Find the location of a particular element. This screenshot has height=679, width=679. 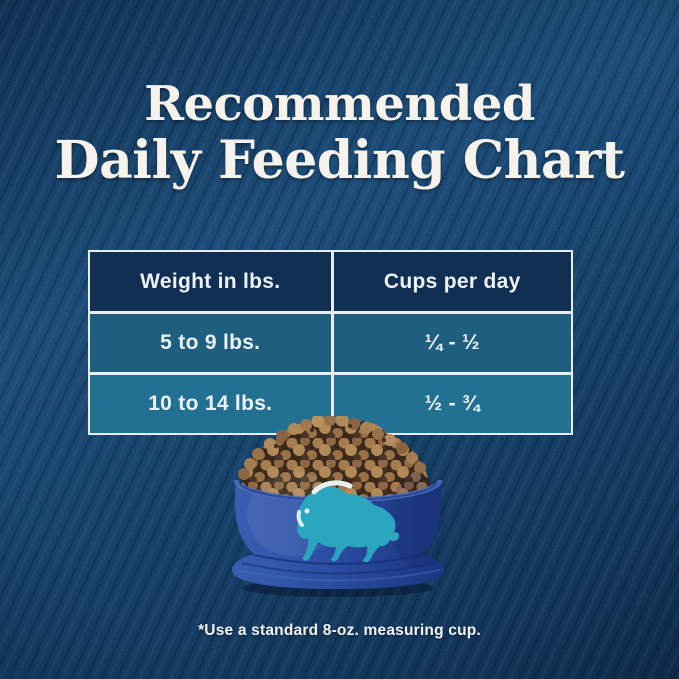

table-cell-weight-row1: 5 to 9 lbs. is located at coordinates (210, 341).